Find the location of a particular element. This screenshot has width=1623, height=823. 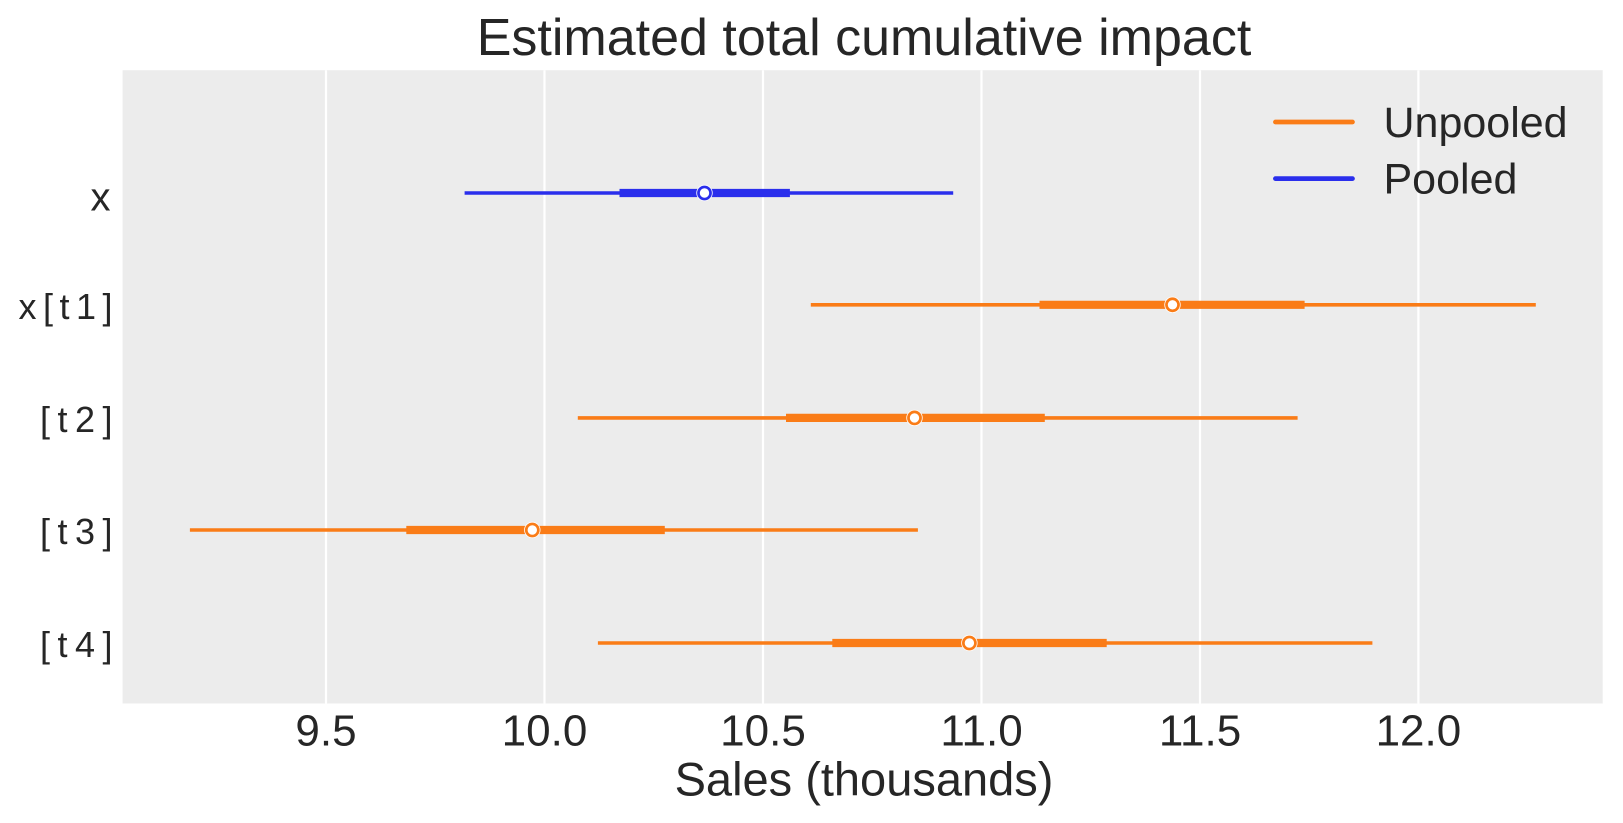

svg-text: 12.0 is located at coordinates (1419, 730).